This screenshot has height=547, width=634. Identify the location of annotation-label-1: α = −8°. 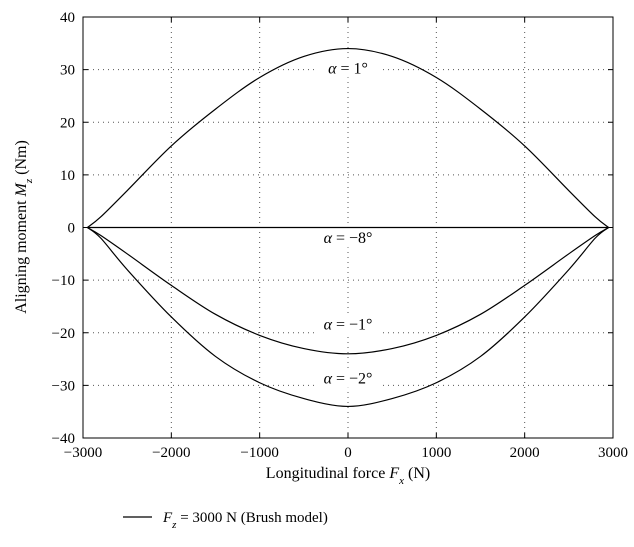
(348, 238).